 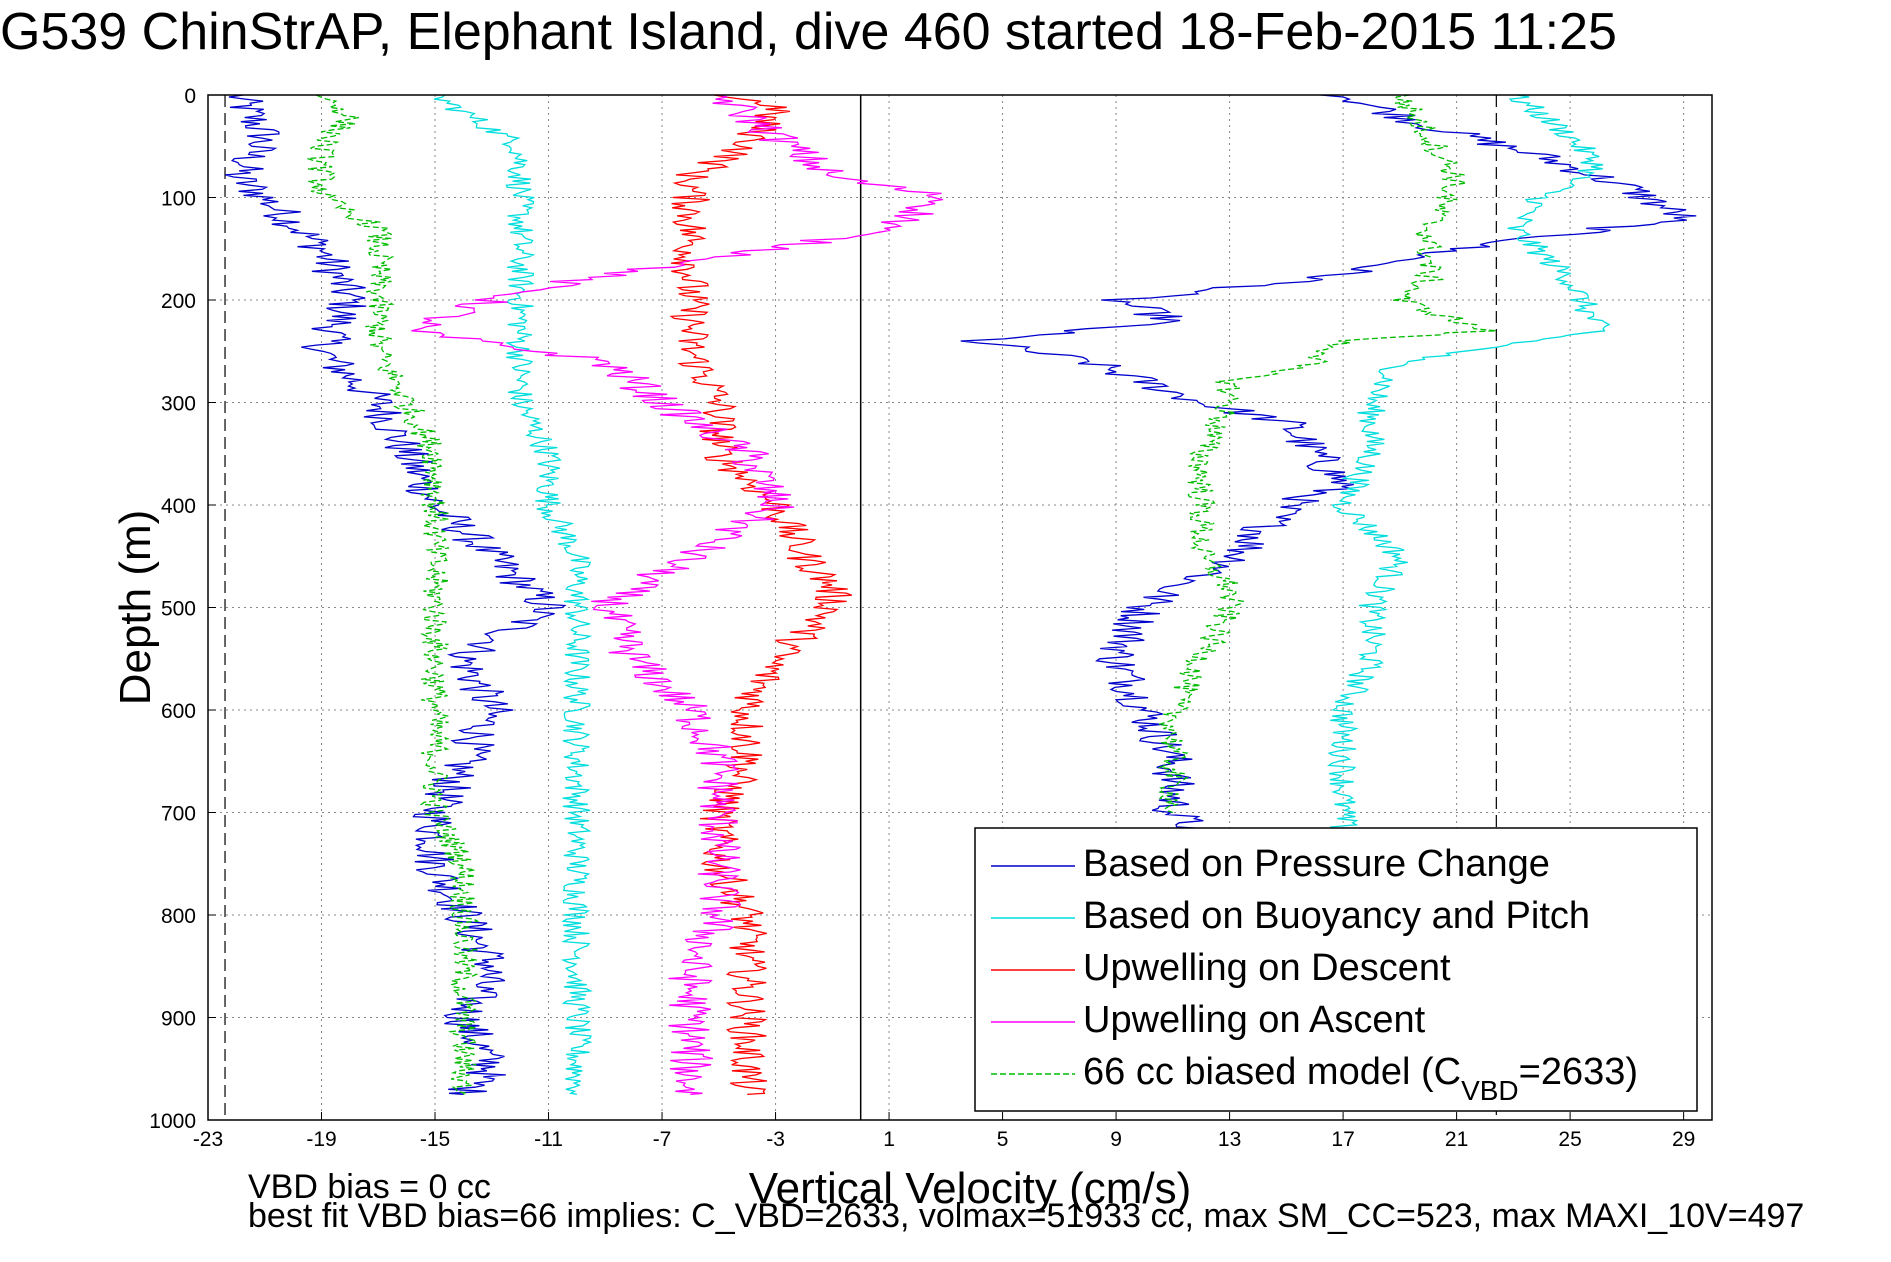 What do you see at coordinates (1456, 1139) in the screenshot?
I see `x-tick-label: 21` at bounding box center [1456, 1139].